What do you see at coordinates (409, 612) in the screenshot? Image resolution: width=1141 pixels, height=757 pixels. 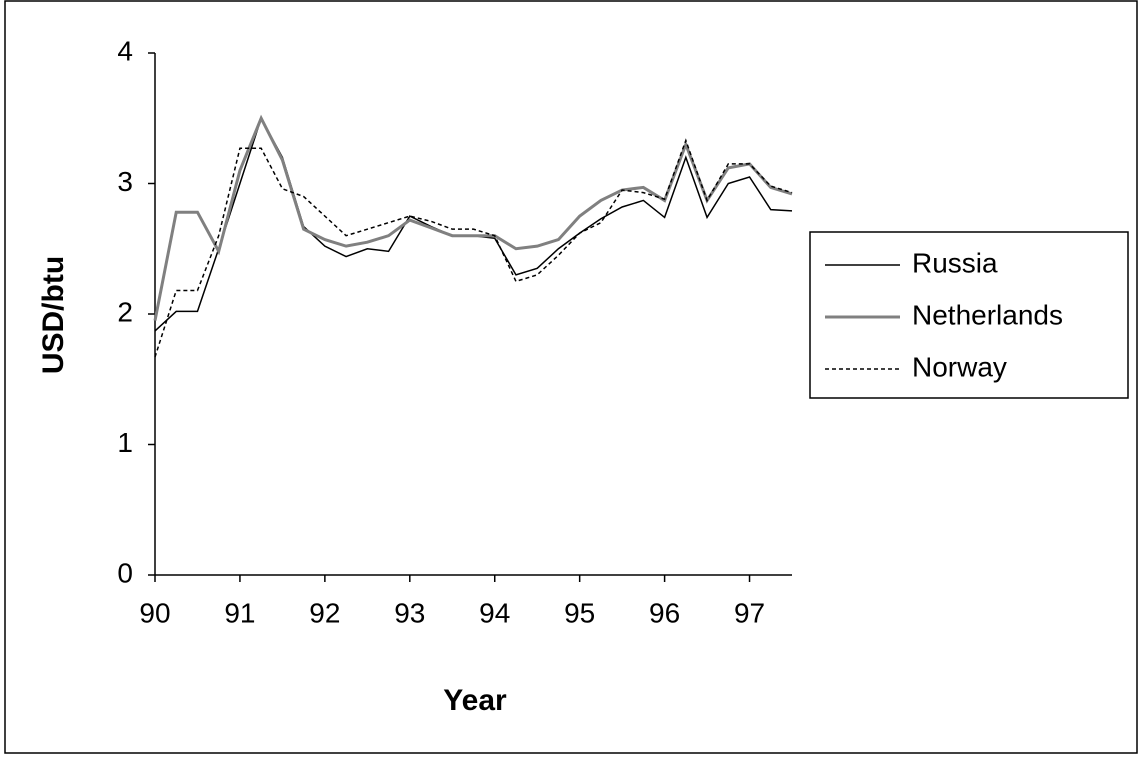 I see `x-tick-label: 93` at bounding box center [409, 612].